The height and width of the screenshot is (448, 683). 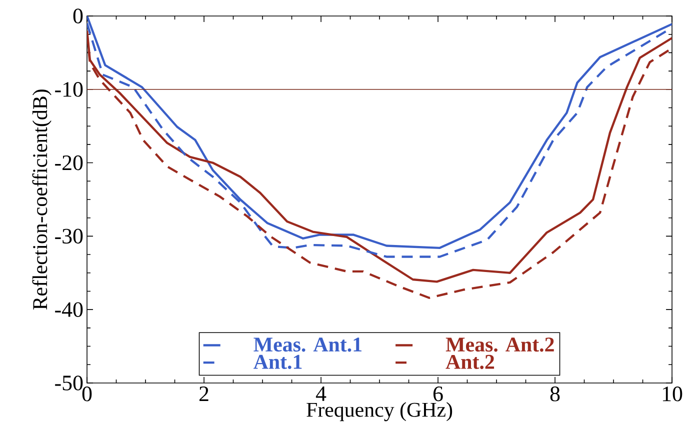 I want to click on x-tick-label: 6, so click(x=438, y=394).